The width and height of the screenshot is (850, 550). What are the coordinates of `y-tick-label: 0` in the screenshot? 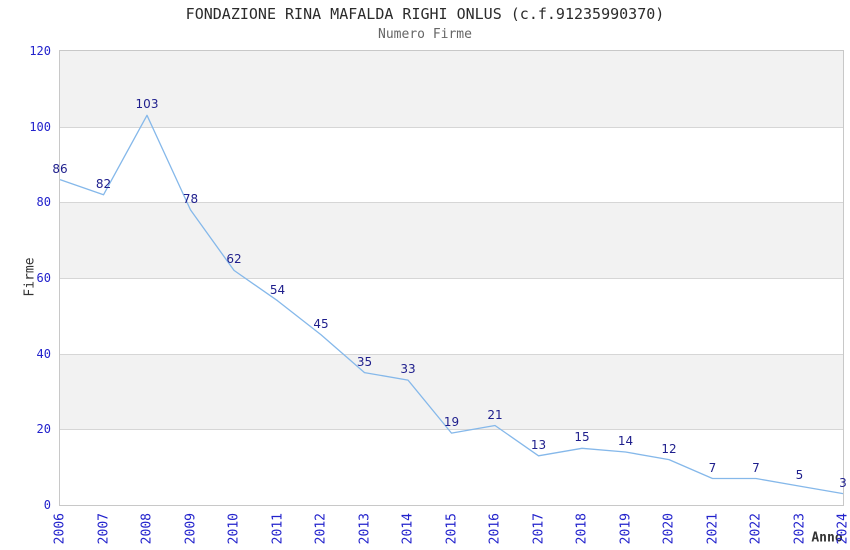 It's located at (47, 505).